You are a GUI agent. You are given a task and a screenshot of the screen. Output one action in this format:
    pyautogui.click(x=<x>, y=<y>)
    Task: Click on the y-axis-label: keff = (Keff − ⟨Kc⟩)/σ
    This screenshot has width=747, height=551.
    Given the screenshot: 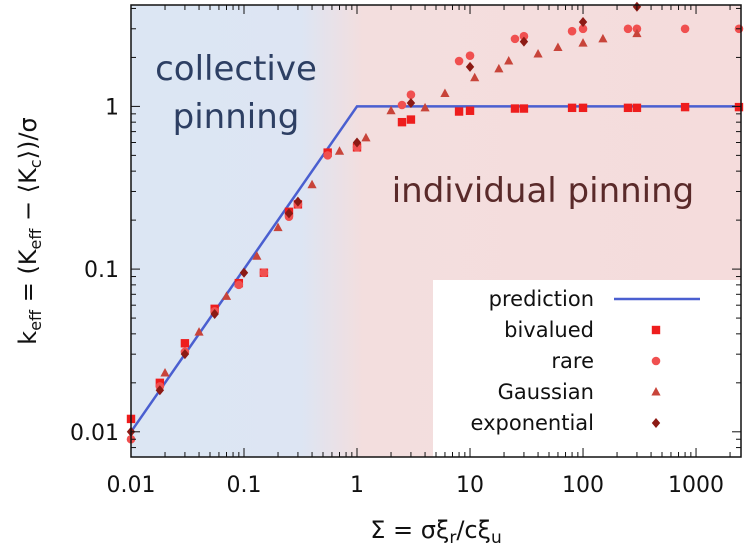 What is the action you would take?
    pyautogui.click(x=29, y=230)
    